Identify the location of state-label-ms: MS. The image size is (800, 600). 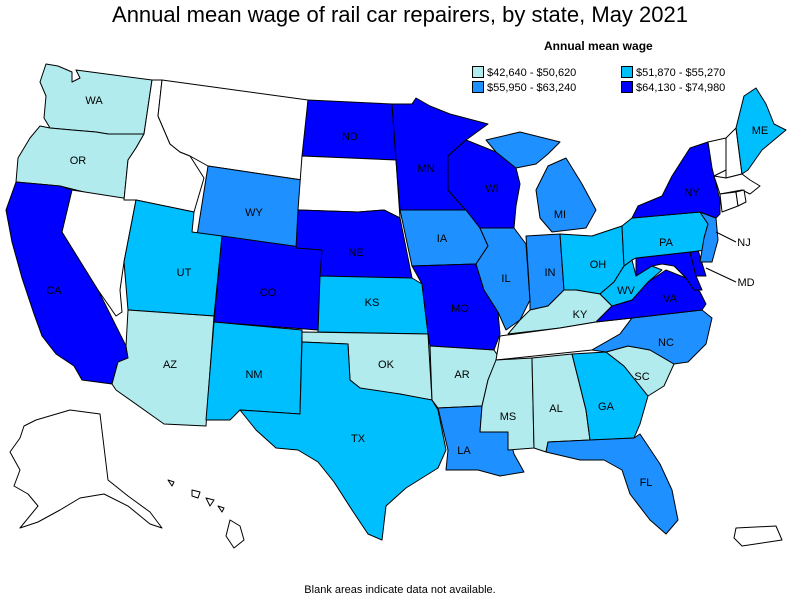
(508, 417).